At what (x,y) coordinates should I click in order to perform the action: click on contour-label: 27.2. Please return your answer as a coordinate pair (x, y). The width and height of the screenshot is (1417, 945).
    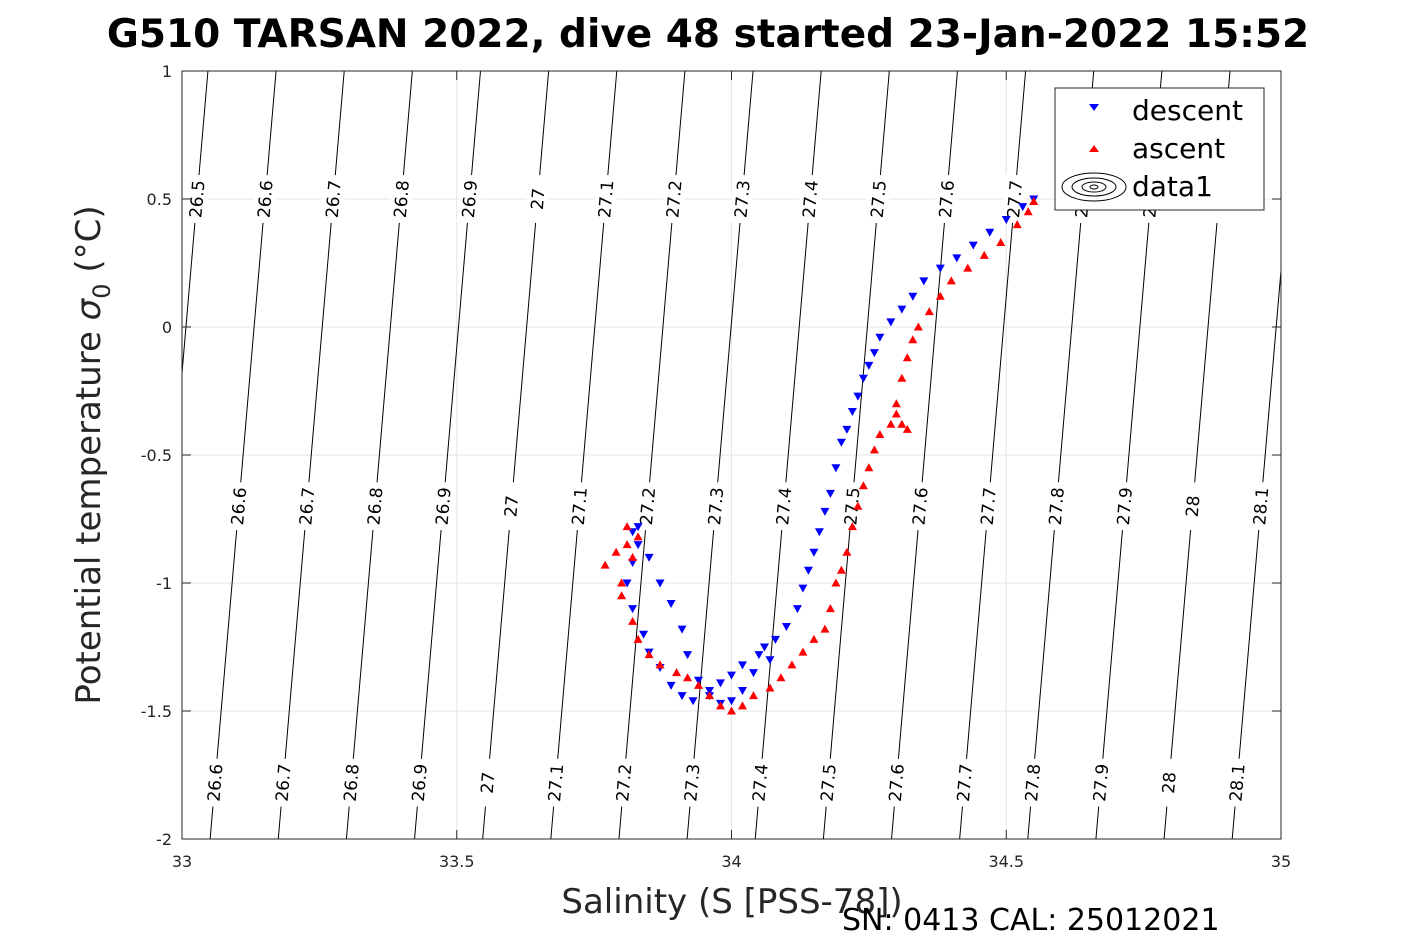
    Looking at the image, I should click on (648, 506).